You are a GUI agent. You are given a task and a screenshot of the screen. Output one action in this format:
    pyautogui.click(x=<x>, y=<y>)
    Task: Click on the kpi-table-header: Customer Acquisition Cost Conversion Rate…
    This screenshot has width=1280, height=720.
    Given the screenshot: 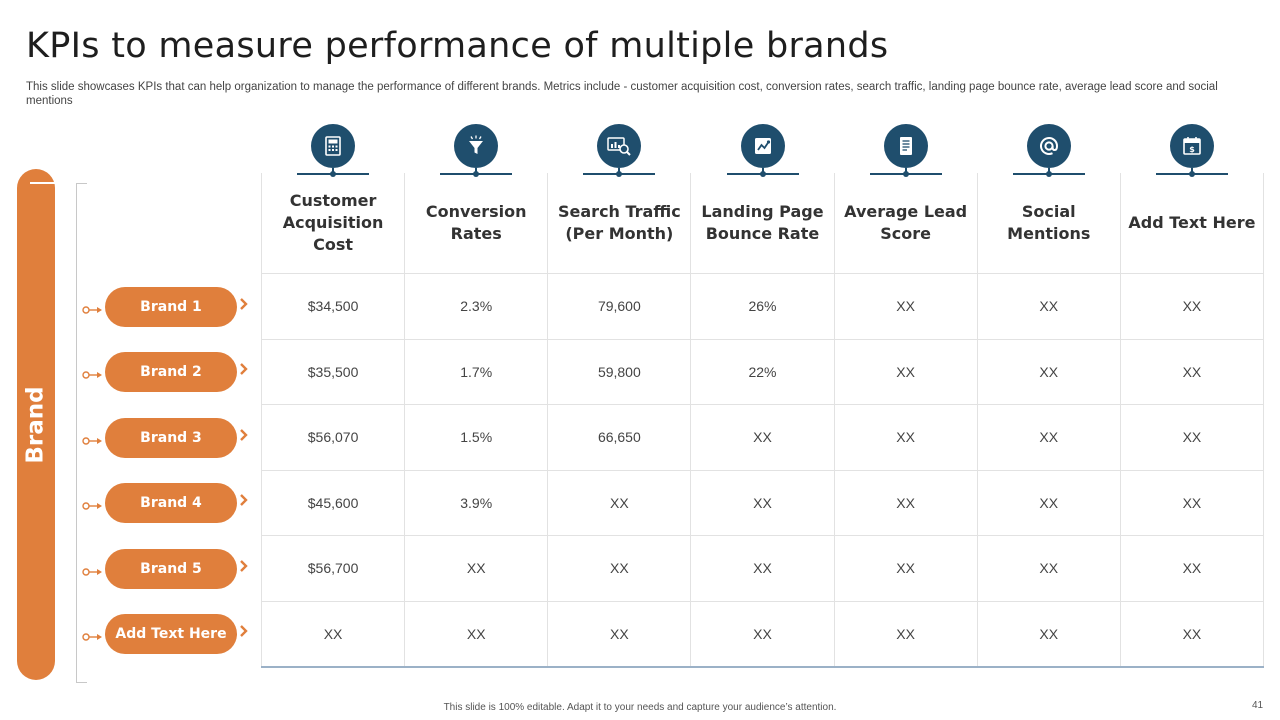 What is the action you would take?
    pyautogui.click(x=762, y=223)
    